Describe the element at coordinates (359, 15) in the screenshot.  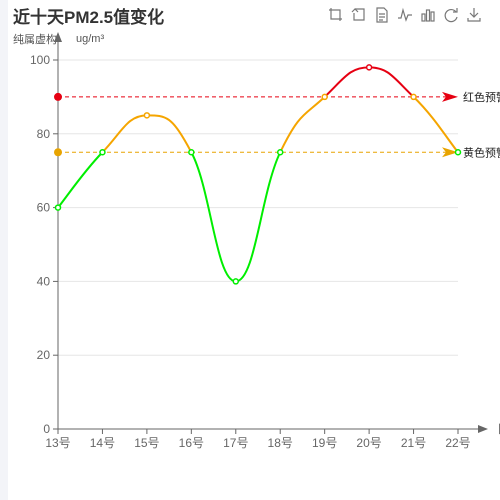
I see `zoom-reset-icon` at that location.